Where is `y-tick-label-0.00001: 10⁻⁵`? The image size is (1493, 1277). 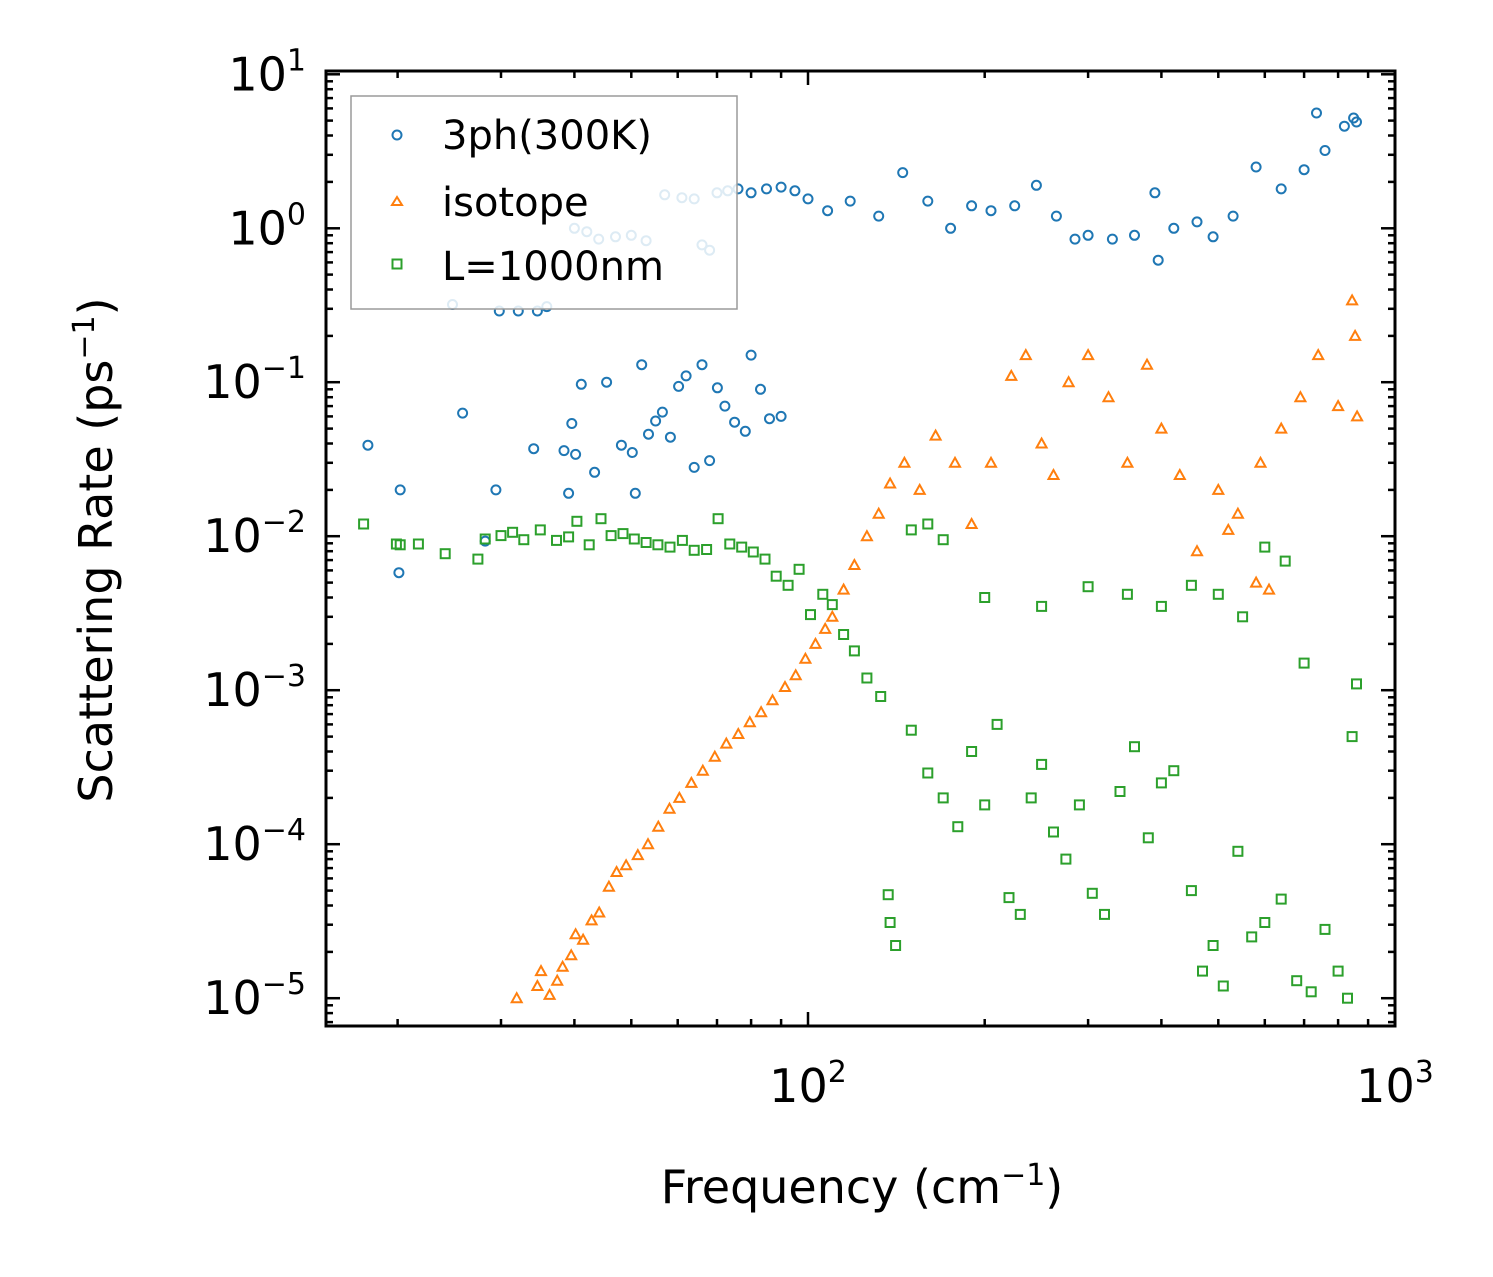
y-tick-label-0.00001: 10⁻⁵ is located at coordinates (254, 996).